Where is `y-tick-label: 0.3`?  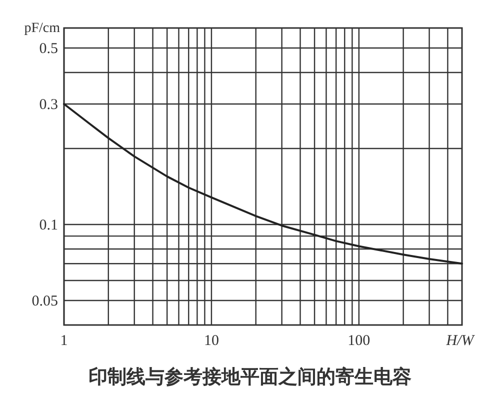 y-tick-label: 0.3 is located at coordinates (48, 105).